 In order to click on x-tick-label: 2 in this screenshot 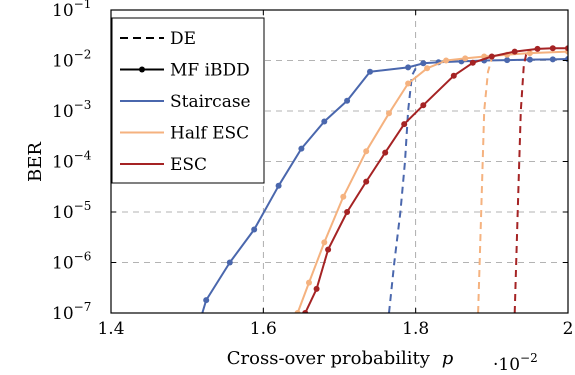, I will do `click(568, 329)`.